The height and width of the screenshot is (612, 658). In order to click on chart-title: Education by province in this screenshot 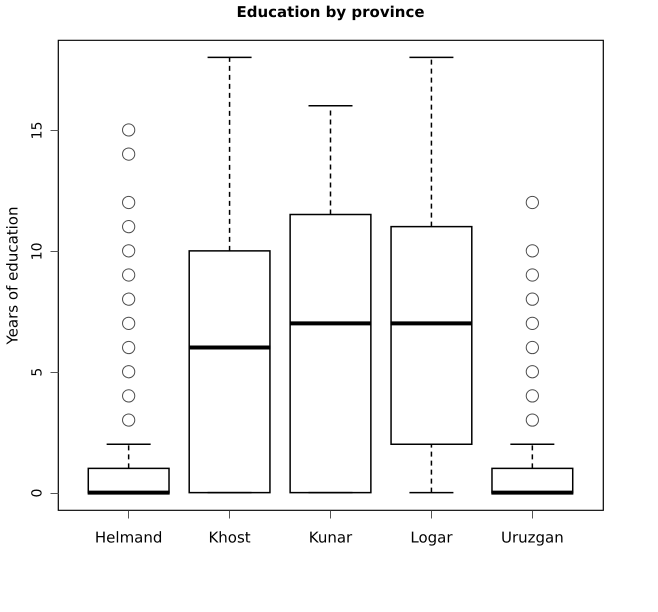, I will do `click(330, 12)`.